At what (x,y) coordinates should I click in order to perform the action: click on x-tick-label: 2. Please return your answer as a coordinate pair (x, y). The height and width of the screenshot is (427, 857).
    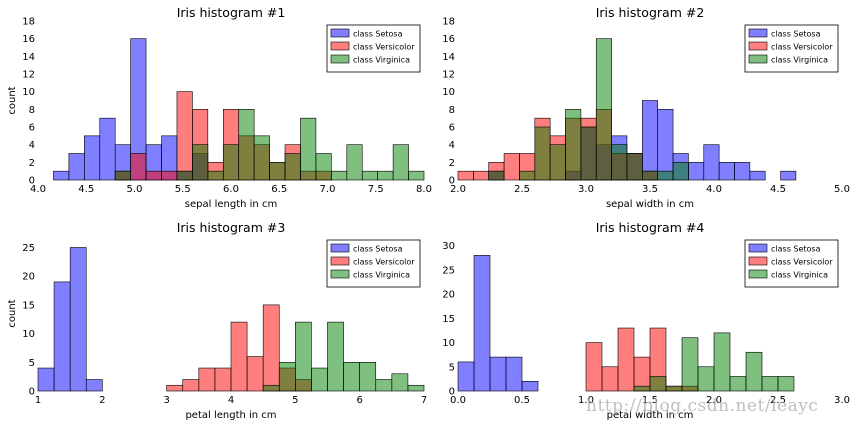
    Looking at the image, I should click on (102, 400).